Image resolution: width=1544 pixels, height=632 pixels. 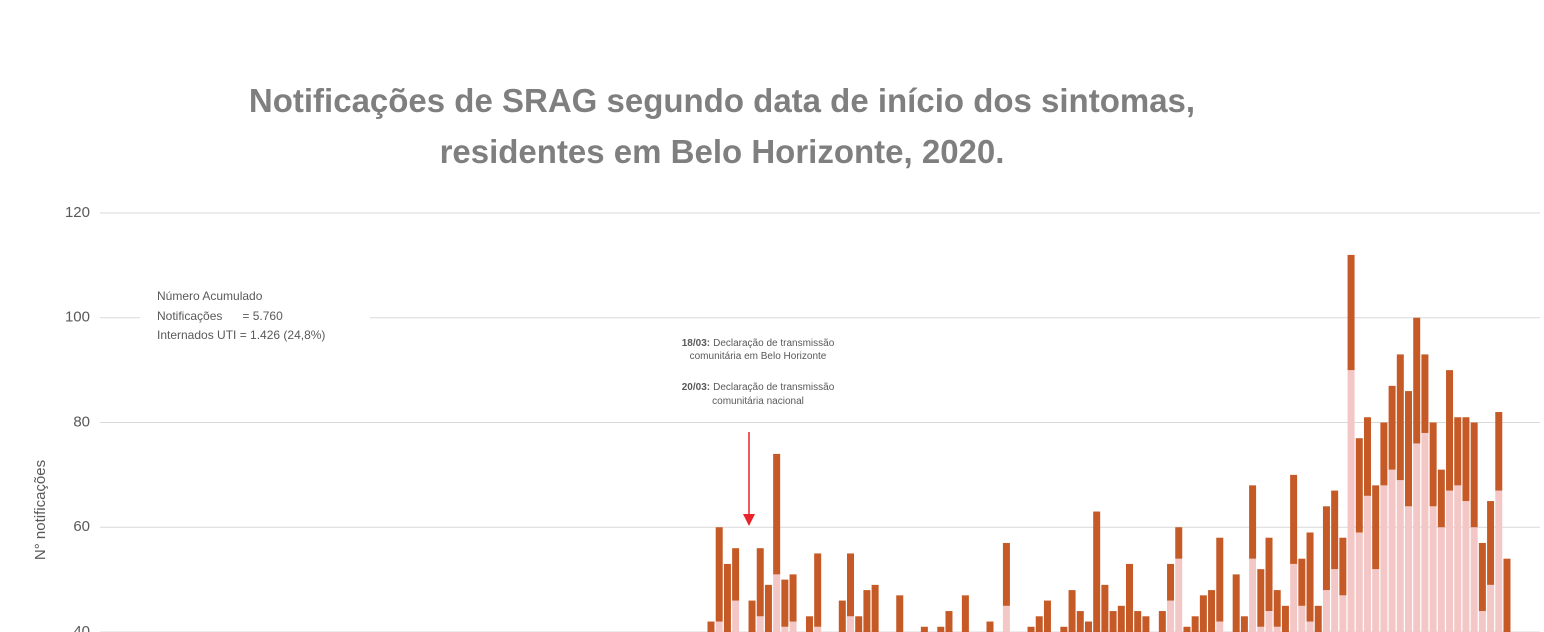 I want to click on note: 20/03: Declaração de transmissão, so click(x=758, y=387).